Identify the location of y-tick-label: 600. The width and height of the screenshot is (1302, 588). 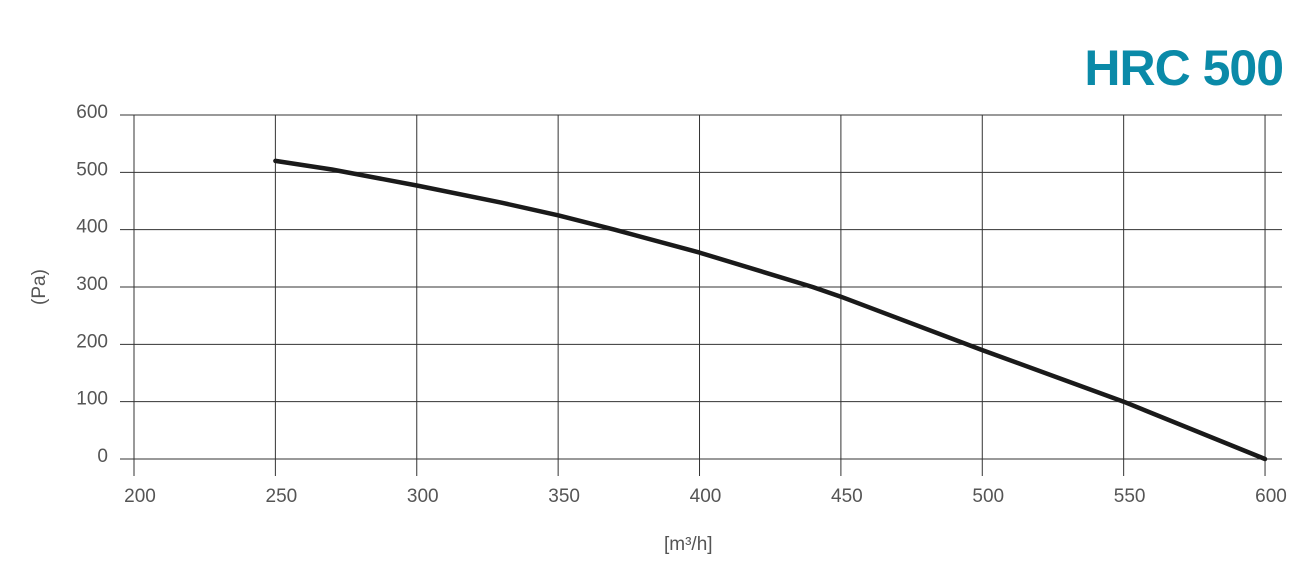
(92, 112).